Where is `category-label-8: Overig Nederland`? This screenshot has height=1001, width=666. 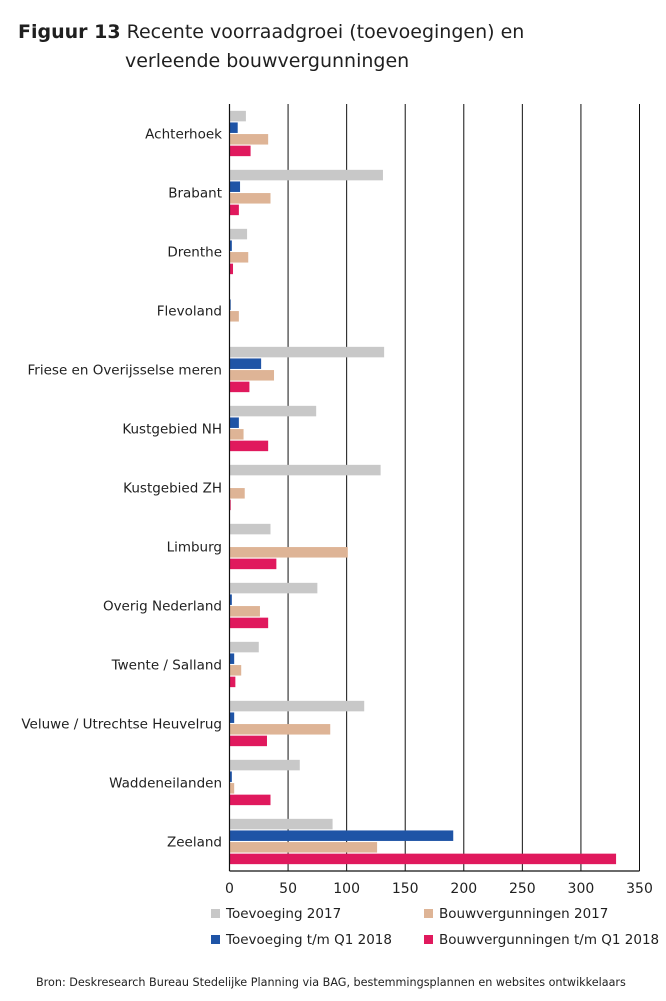 category-label-8: Overig Nederland is located at coordinates (162, 607).